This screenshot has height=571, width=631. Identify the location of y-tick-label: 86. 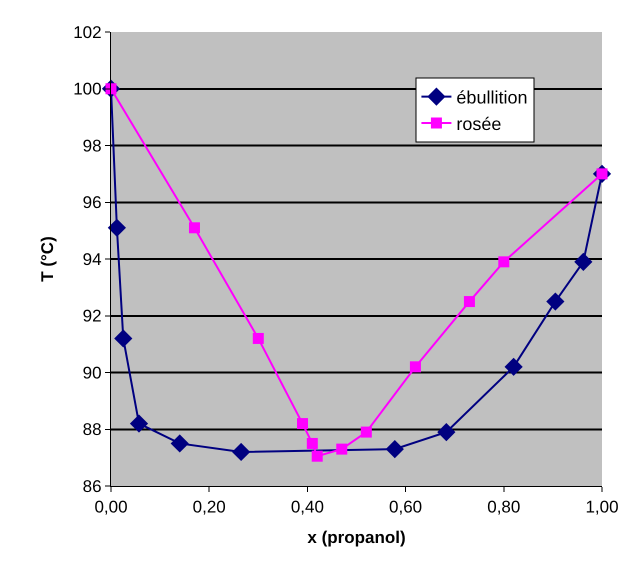
(92, 486).